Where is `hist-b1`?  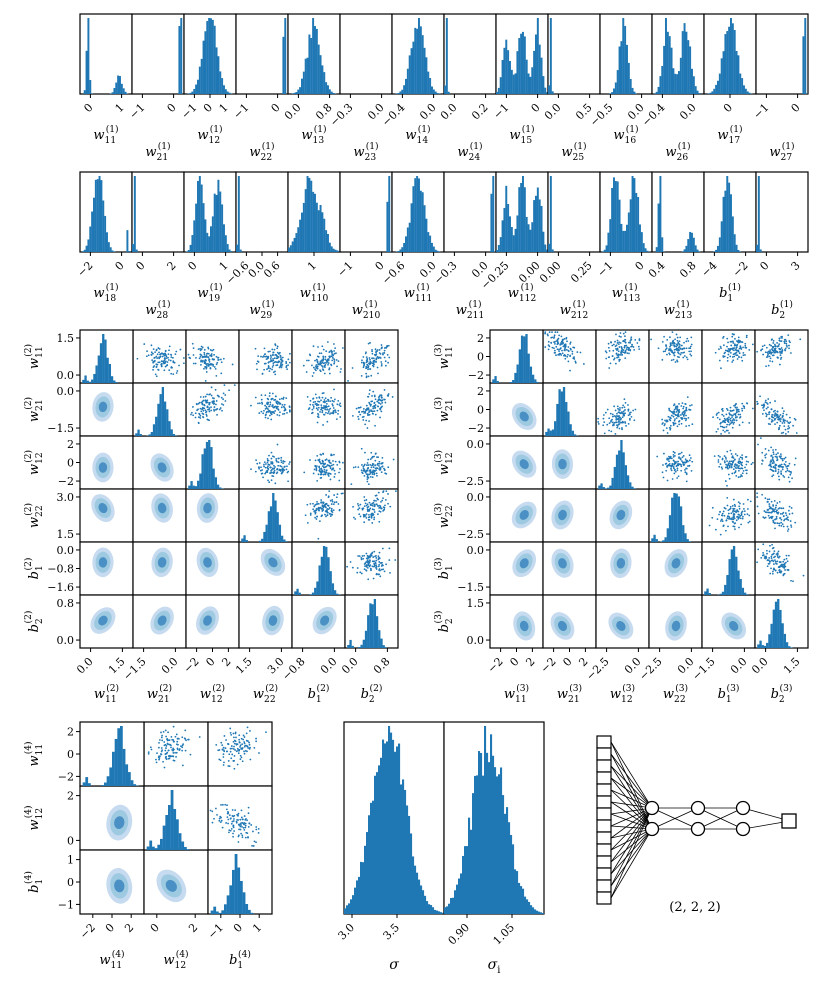 hist-b1 is located at coordinates (730, 212).